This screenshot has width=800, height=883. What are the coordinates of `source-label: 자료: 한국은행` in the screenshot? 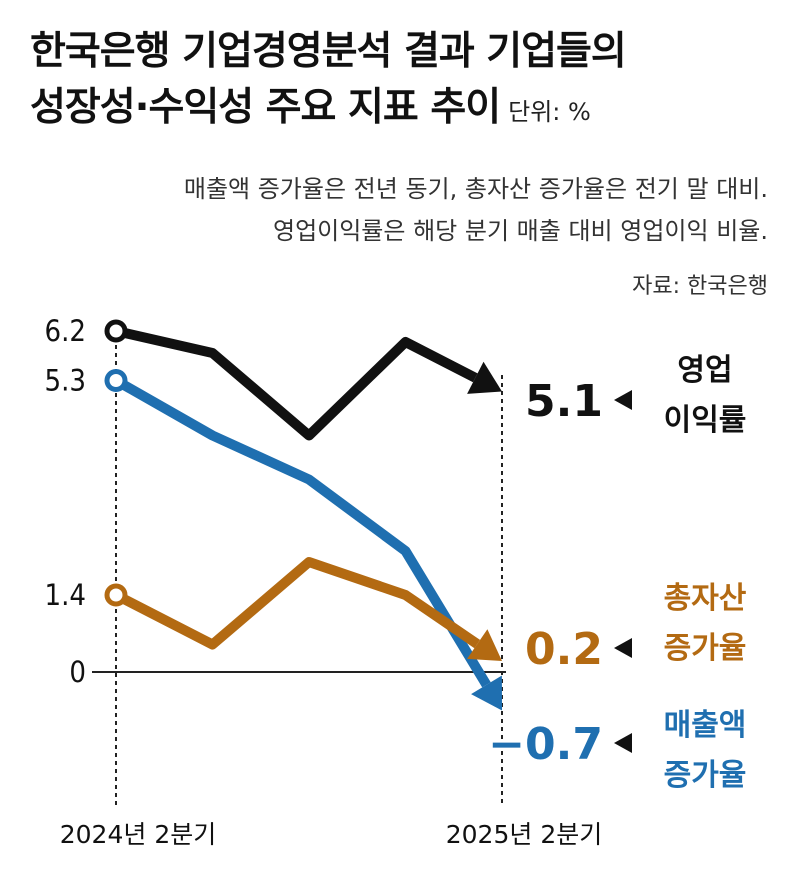 It's located at (700, 286).